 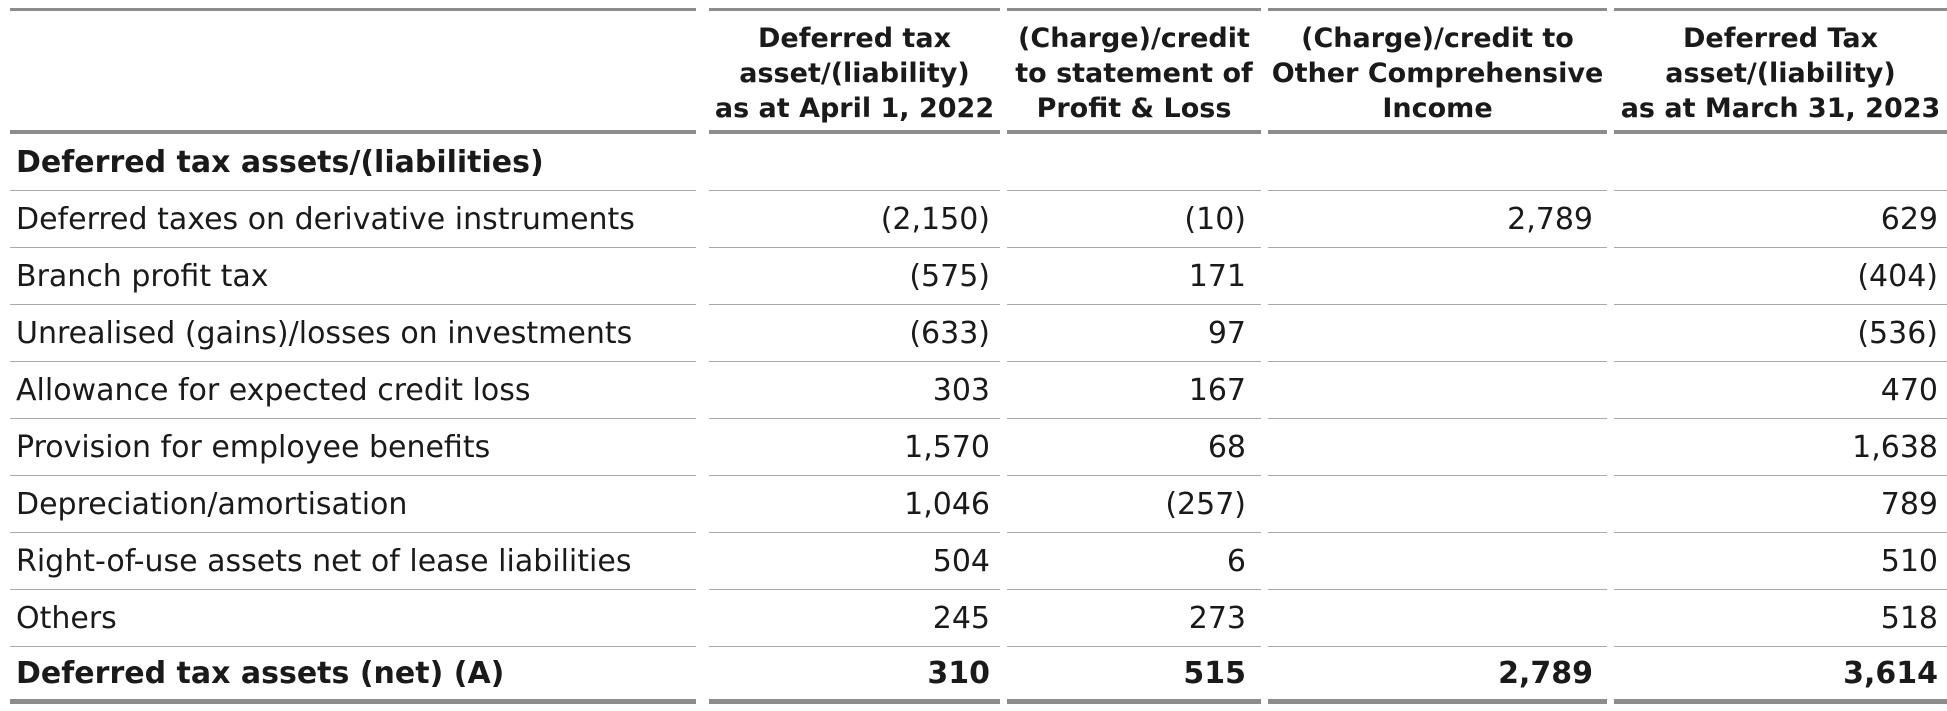 What do you see at coordinates (1780, 390) in the screenshot?
I see `closing-value: 470` at bounding box center [1780, 390].